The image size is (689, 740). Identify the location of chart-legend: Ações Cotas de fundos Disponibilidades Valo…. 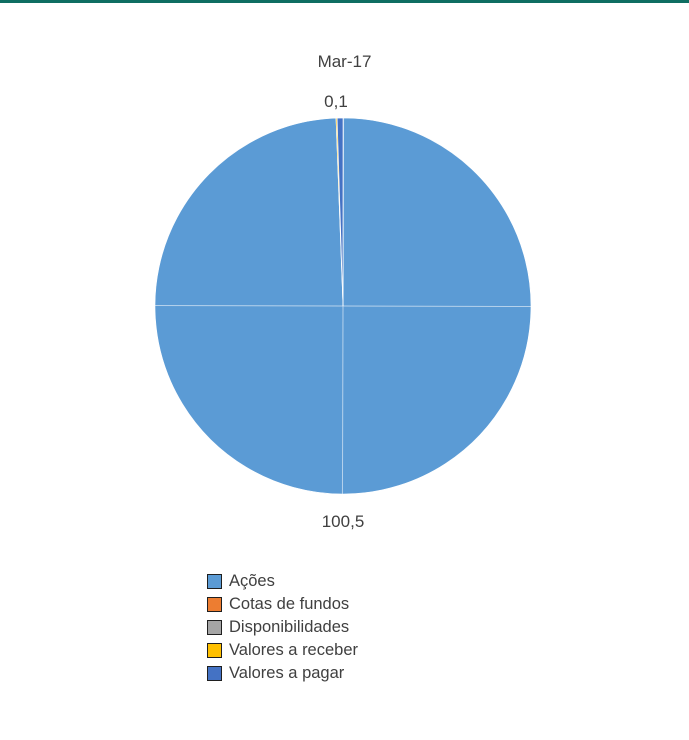
(282, 627).